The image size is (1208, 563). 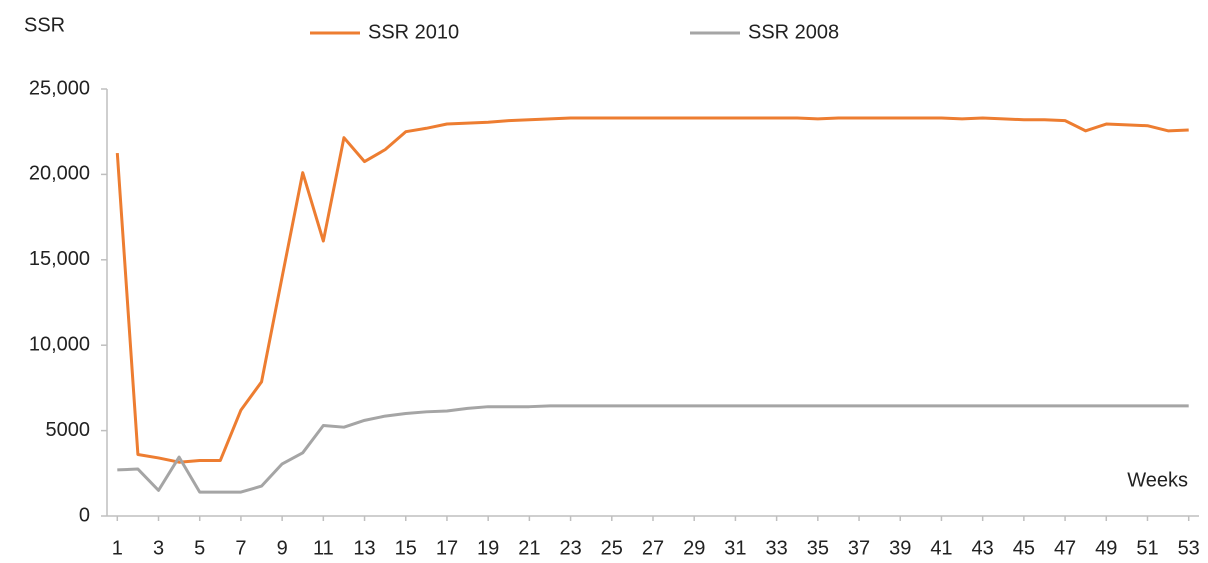 I want to click on y-tick-label: 25,000, so click(x=59, y=88).